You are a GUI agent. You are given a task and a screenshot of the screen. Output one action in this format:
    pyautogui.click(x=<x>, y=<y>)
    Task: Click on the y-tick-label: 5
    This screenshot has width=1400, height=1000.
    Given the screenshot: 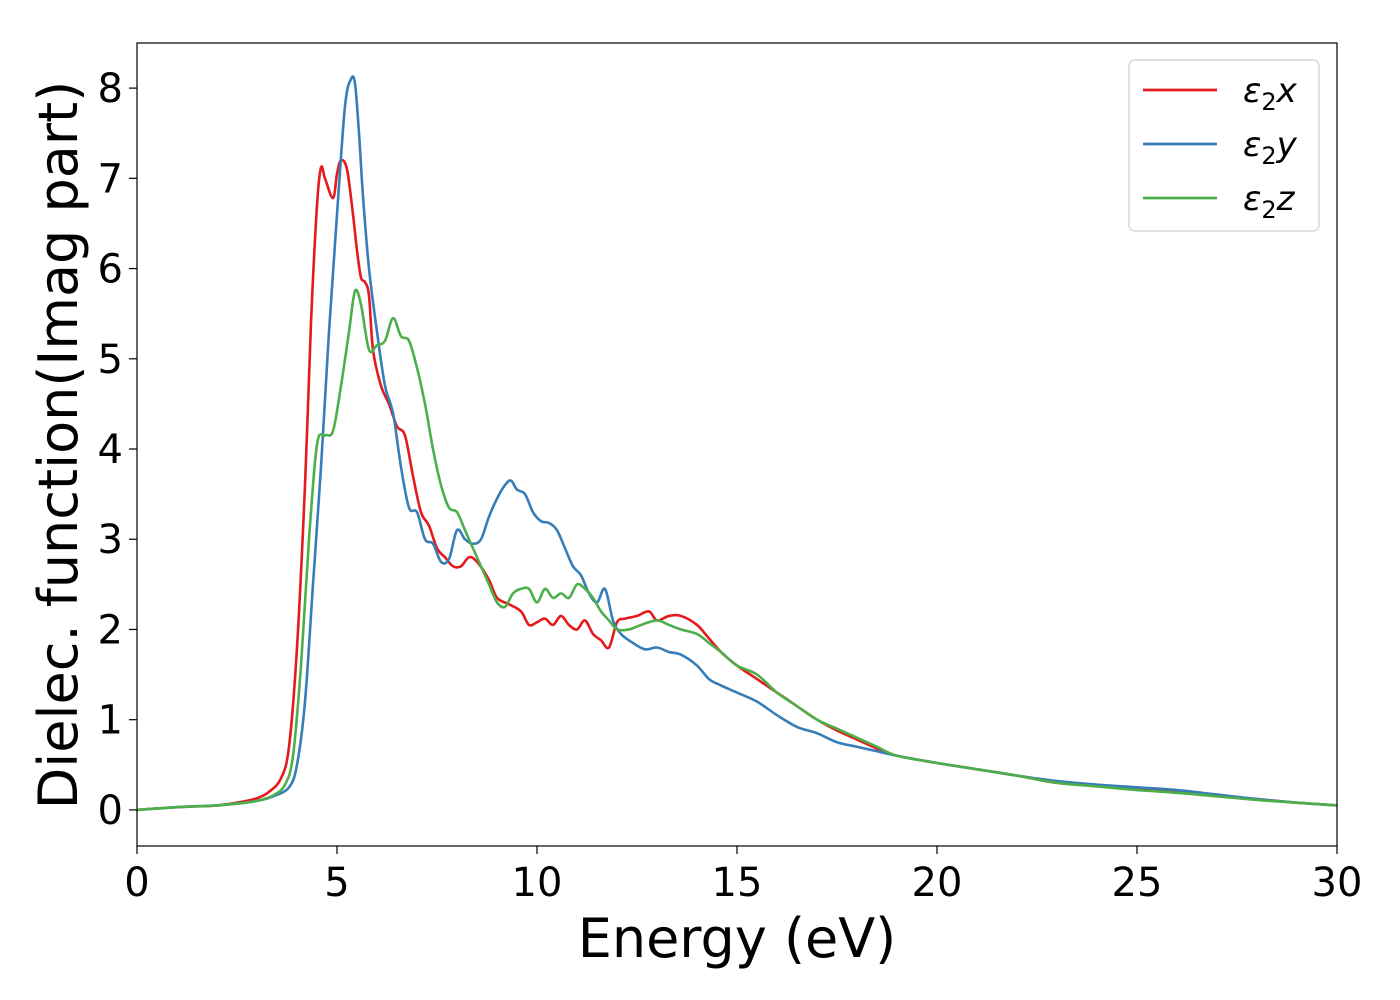 What is the action you would take?
    pyautogui.click(x=110, y=360)
    